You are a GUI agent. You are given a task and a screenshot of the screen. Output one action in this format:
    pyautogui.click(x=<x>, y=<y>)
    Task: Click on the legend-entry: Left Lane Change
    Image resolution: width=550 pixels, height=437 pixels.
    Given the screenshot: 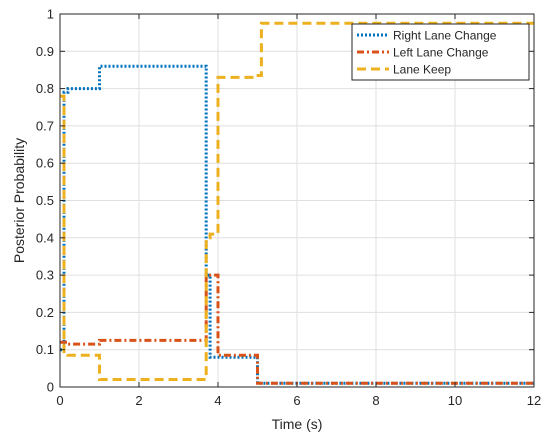 What is the action you would take?
    pyautogui.click(x=441, y=53)
    